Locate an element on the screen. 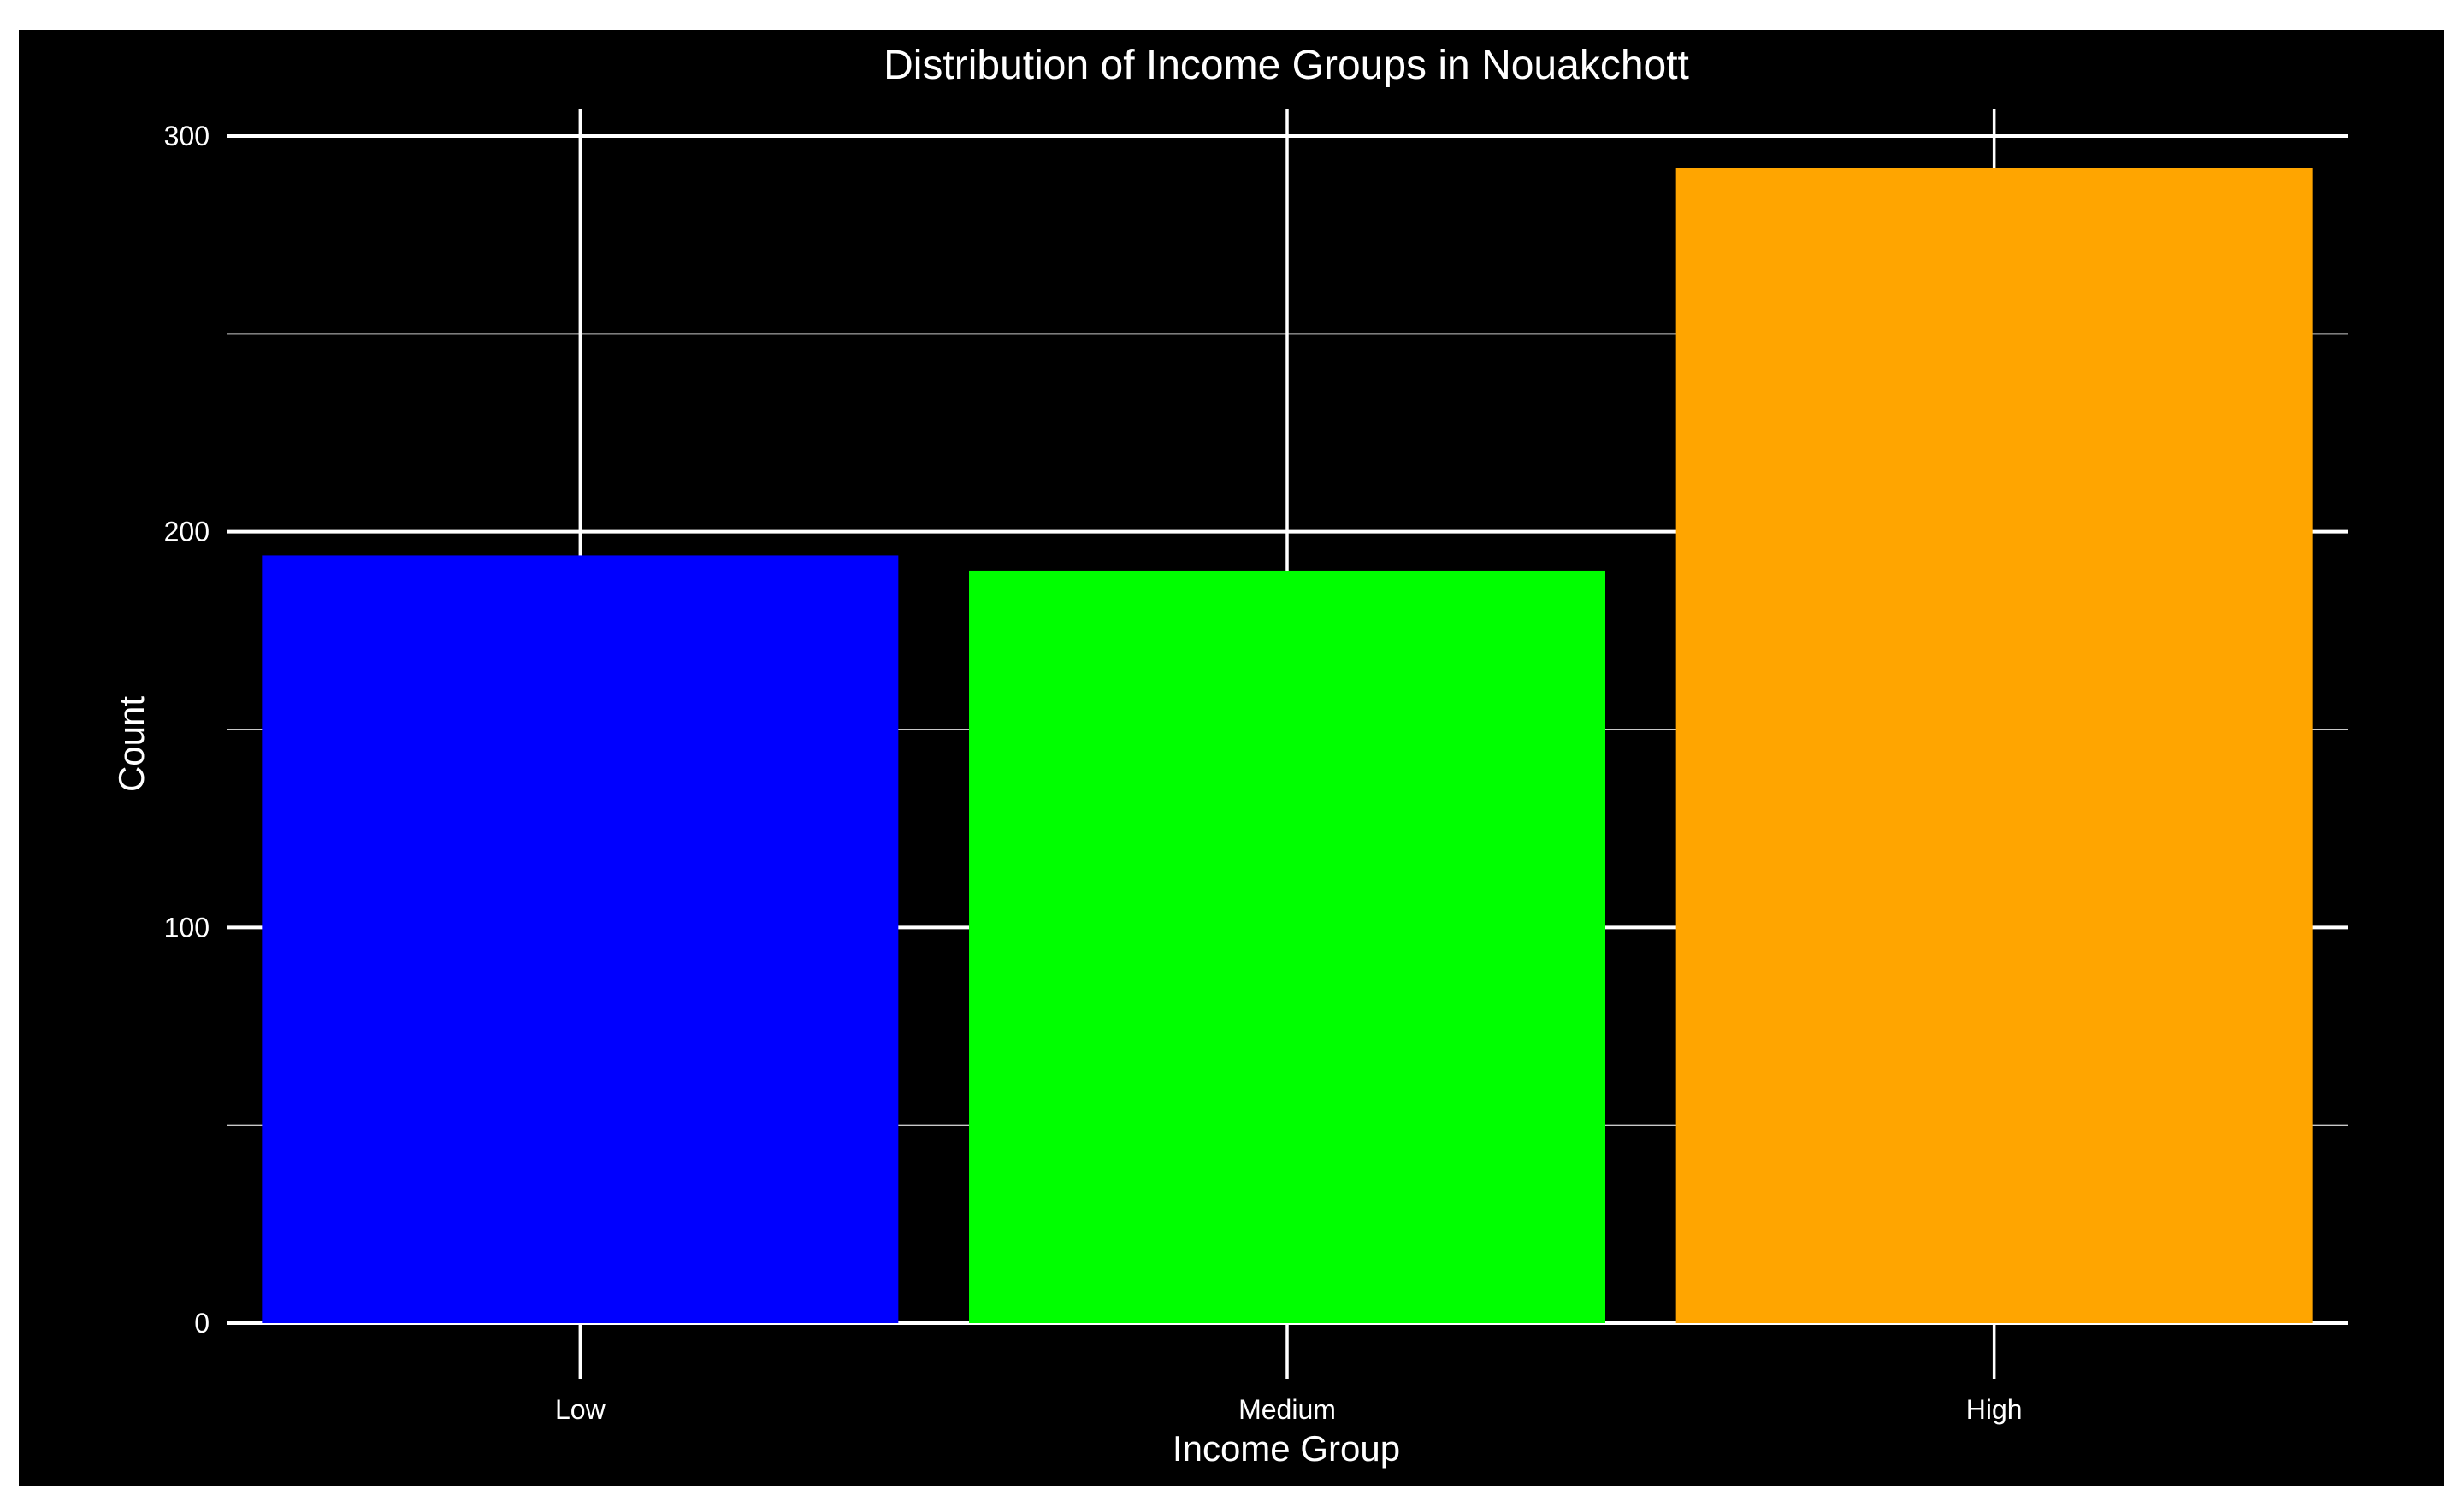 The image size is (2464, 1507). x-axis-tick-labels: Low Medium High is located at coordinates (1289, 1409).